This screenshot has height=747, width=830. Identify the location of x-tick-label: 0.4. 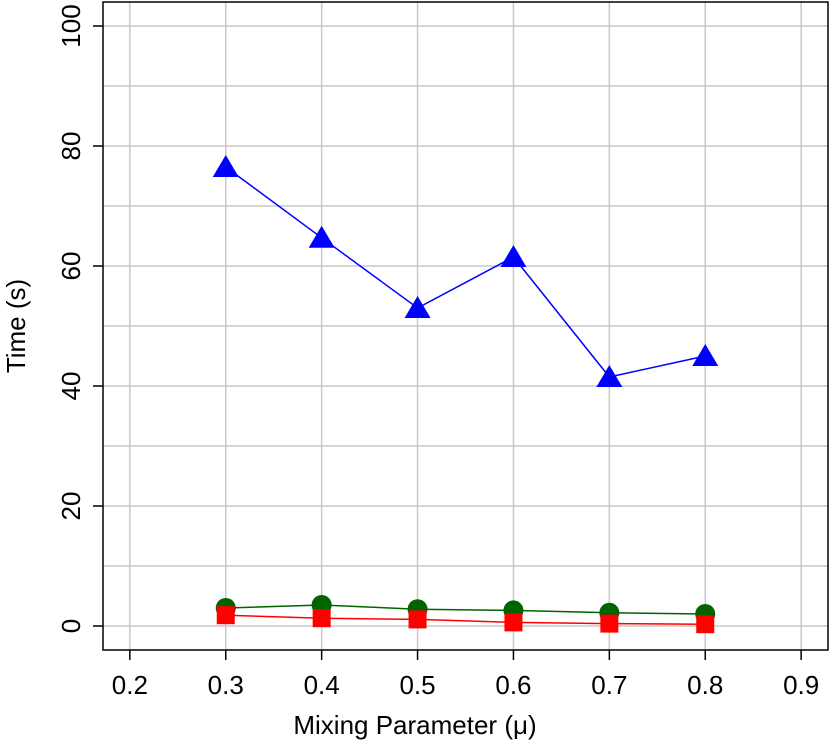
(322, 685).